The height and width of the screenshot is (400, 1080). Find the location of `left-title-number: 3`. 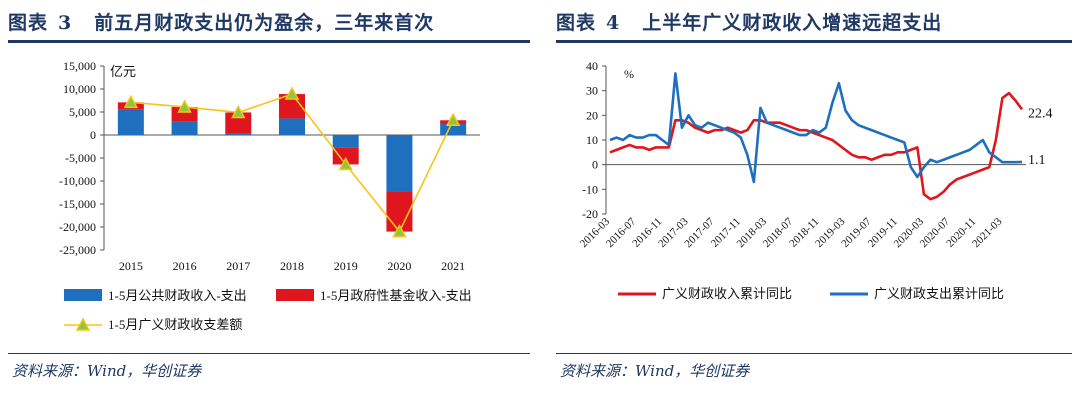

left-title-number: 3 is located at coordinates (65, 23).